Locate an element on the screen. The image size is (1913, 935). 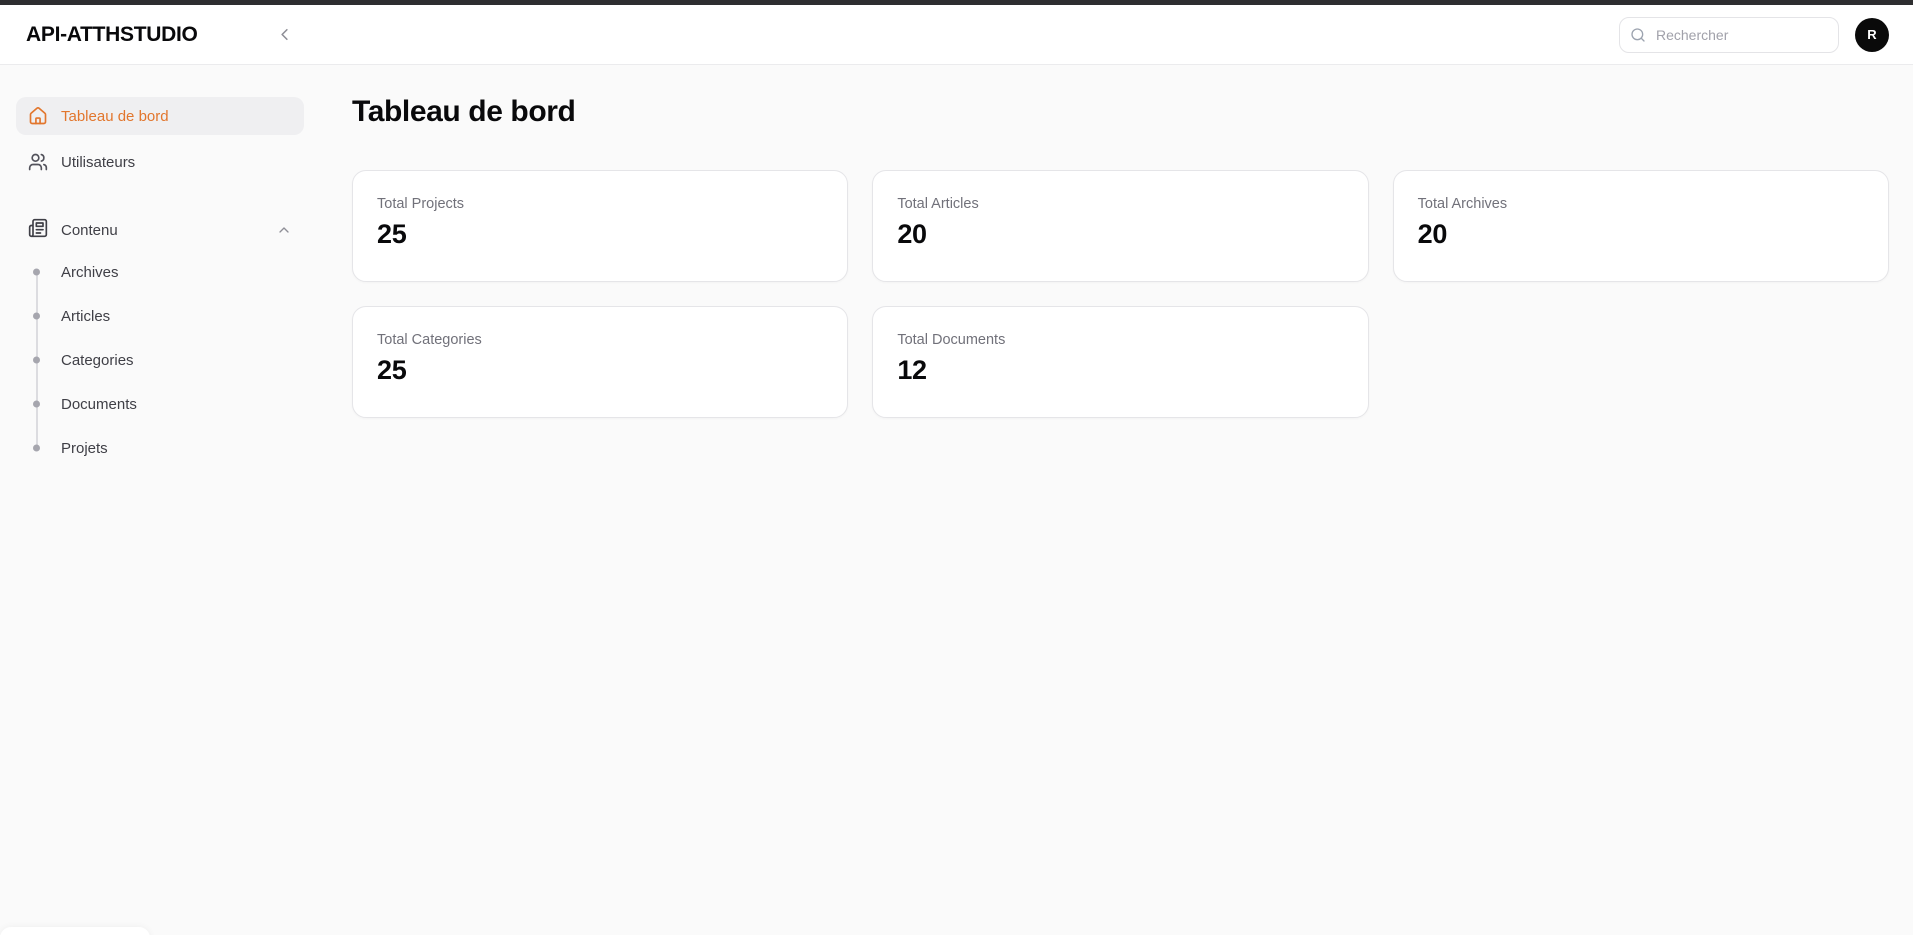
users-icon is located at coordinates (38, 162).